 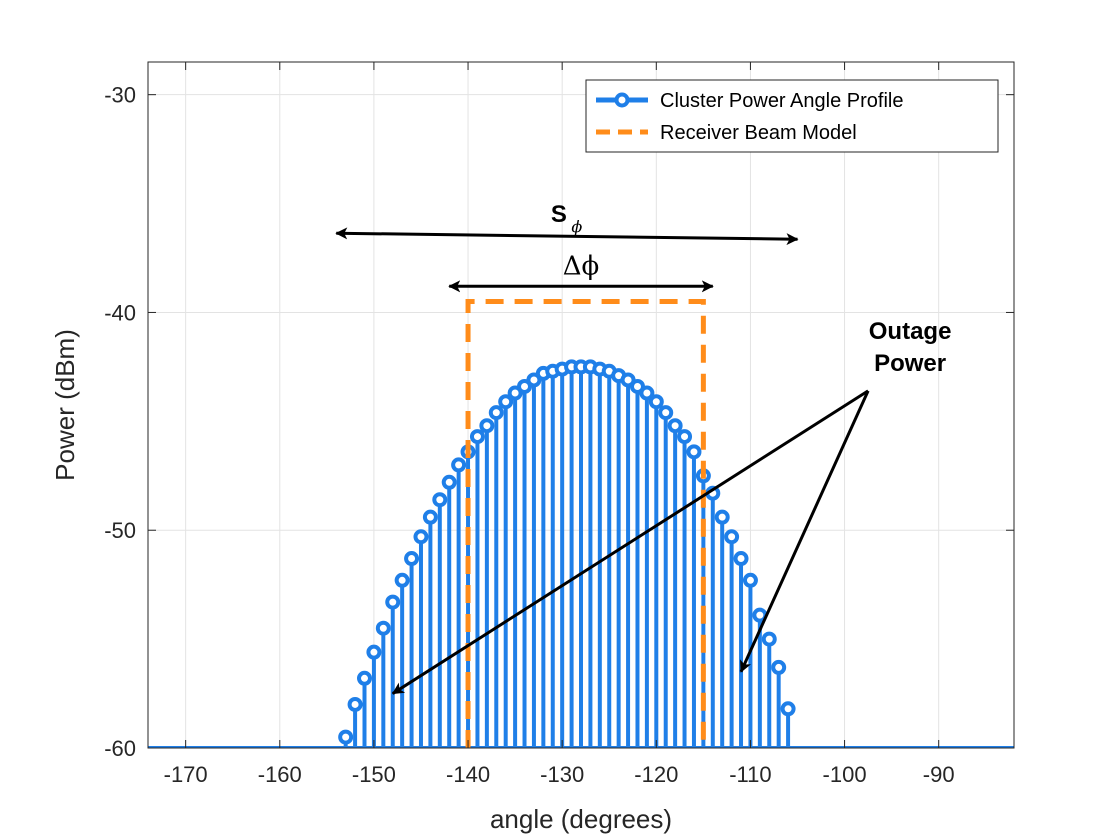 I want to click on beam-line, so click(x=585, y=523).